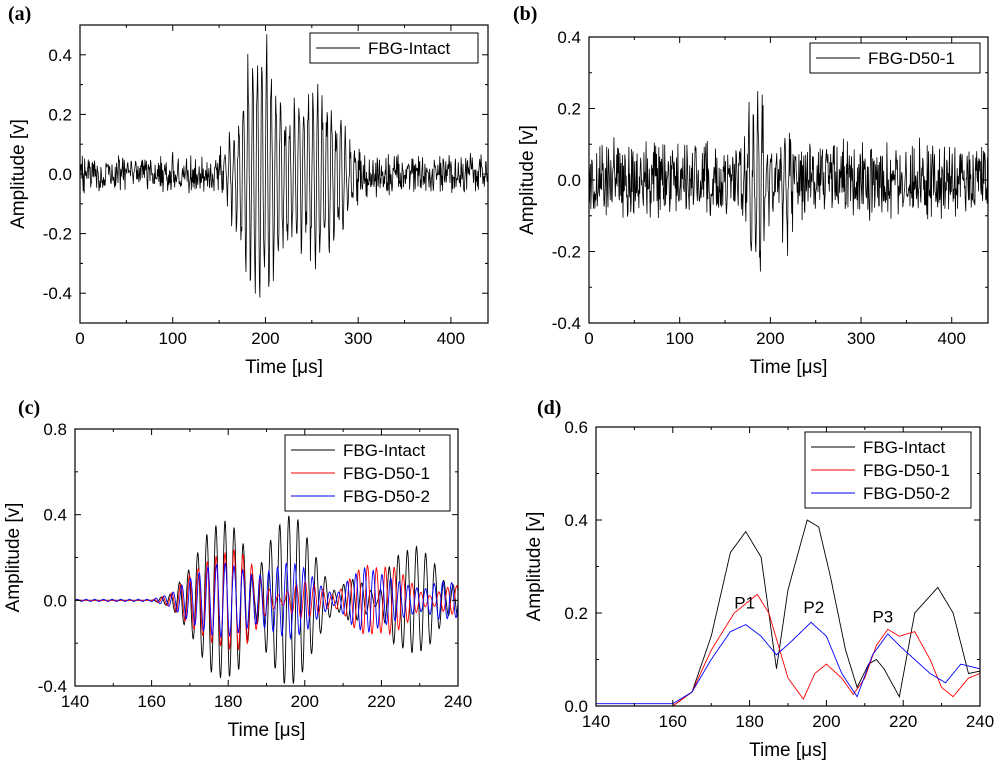  I want to click on panel-label-b: (b), so click(525, 14).